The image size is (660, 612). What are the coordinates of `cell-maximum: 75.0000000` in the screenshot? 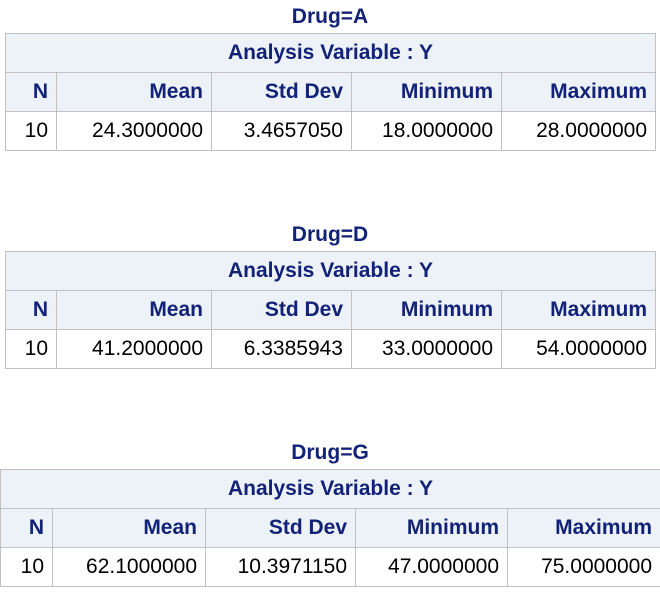 It's located at (583, 567).